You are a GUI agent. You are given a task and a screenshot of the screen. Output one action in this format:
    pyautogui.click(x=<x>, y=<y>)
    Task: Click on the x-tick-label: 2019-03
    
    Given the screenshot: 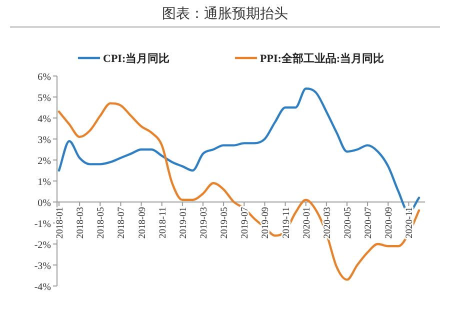 What is the action you would take?
    pyautogui.click(x=205, y=222)
    